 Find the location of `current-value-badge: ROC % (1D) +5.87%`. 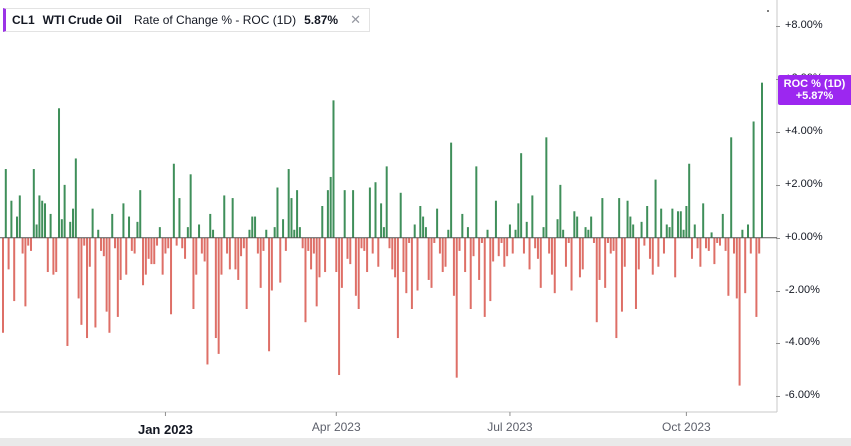

current-value-badge: ROC % (1D) +5.87% is located at coordinates (814, 90).